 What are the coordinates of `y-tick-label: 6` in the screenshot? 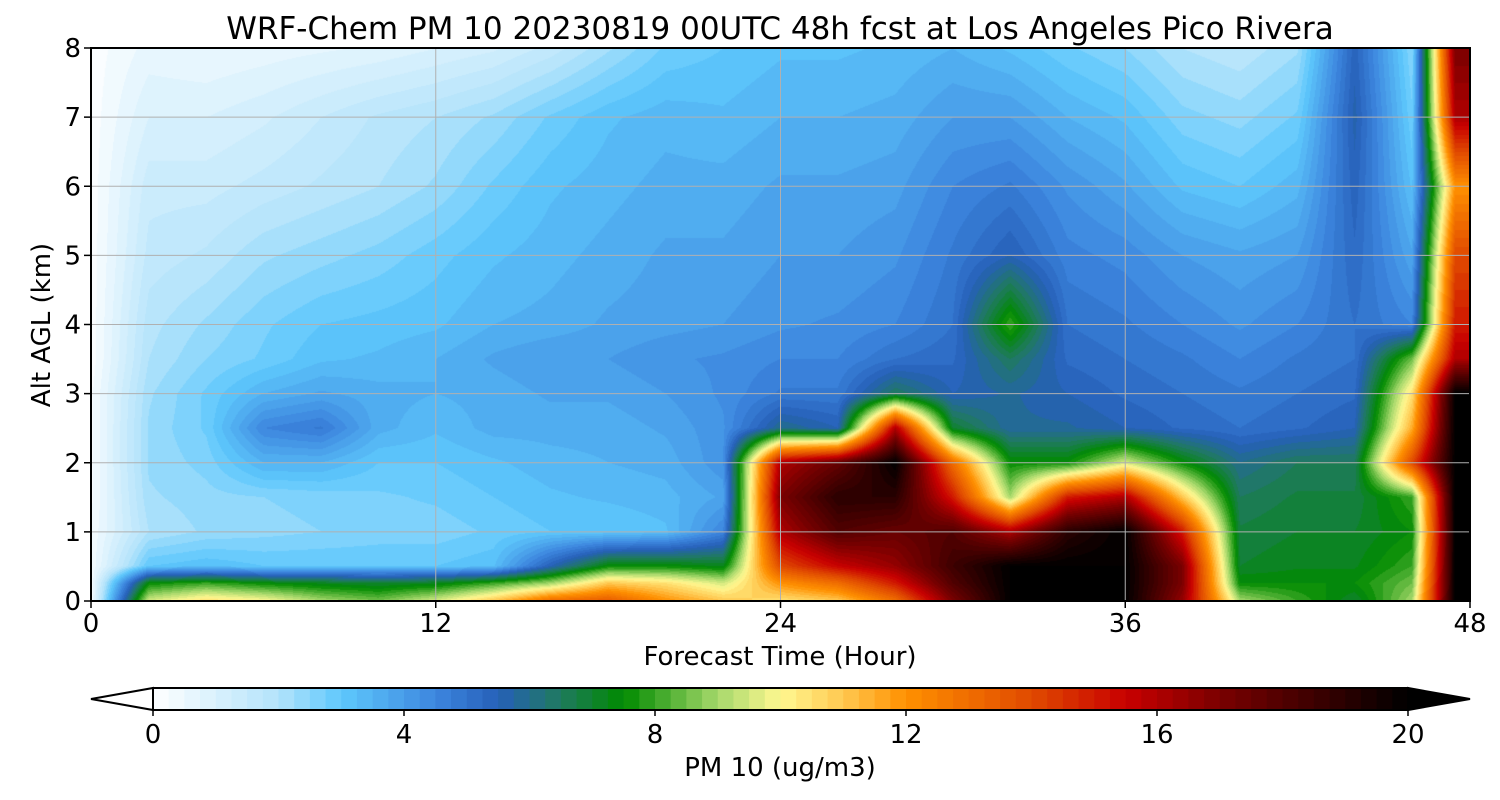 It's located at (72, 187).